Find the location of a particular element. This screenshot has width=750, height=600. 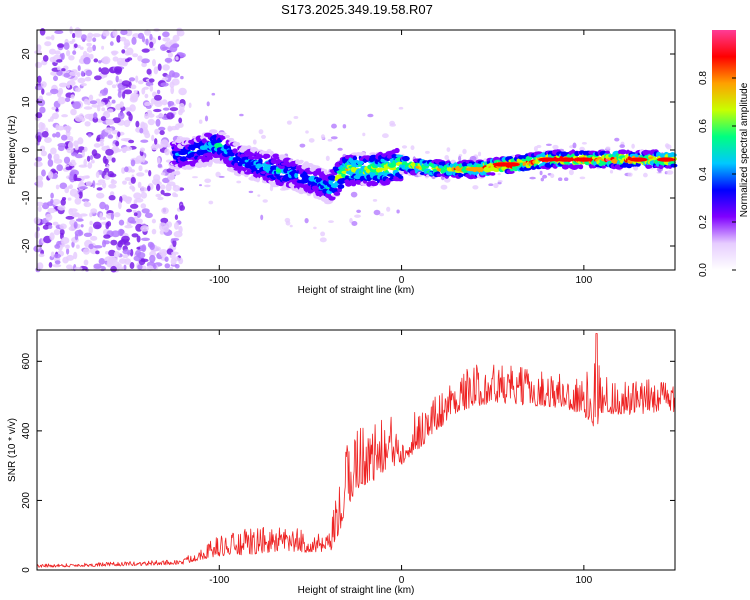

spectrogram-x-axis-label: Height of straight line (km) is located at coordinates (356, 290).